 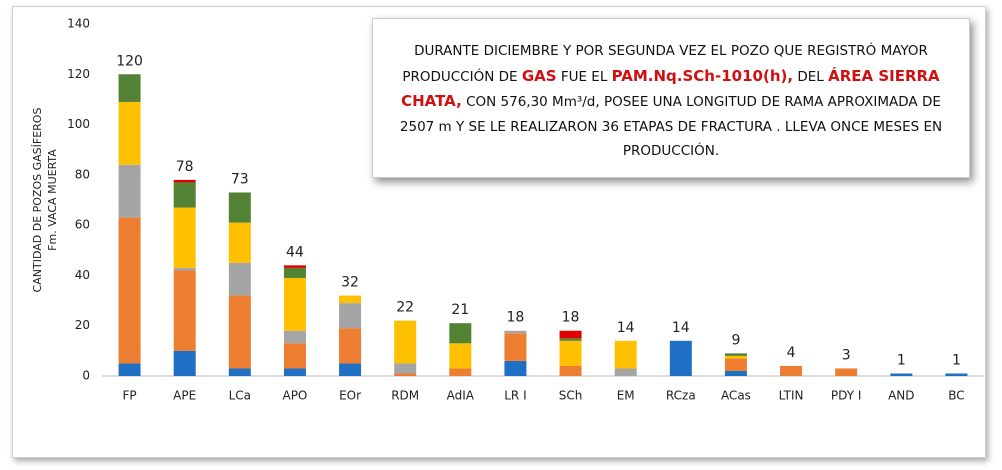 I want to click on total-label: 3, so click(x=846, y=355).